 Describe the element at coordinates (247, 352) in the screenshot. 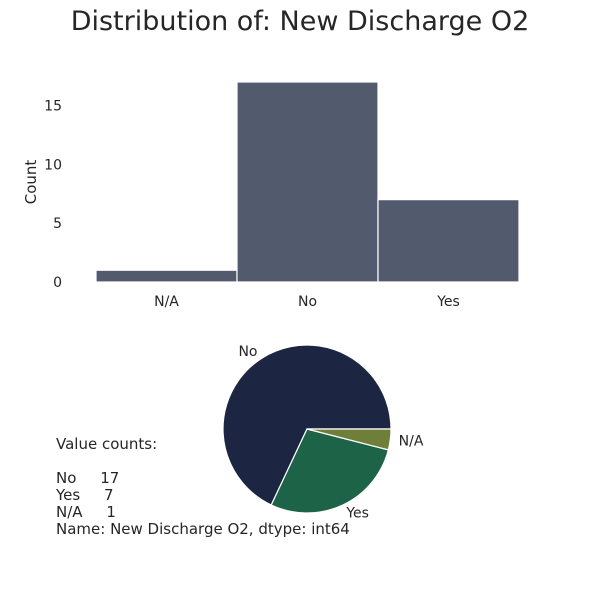

I see `pie-label: No` at that location.